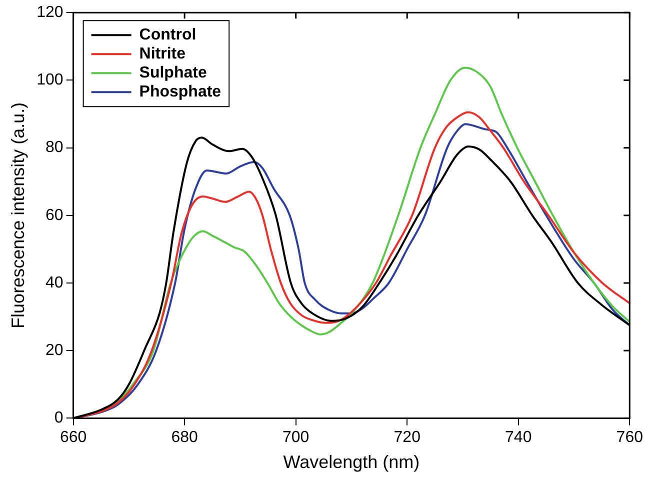  I want to click on x-tick-label: 760, so click(630, 437).